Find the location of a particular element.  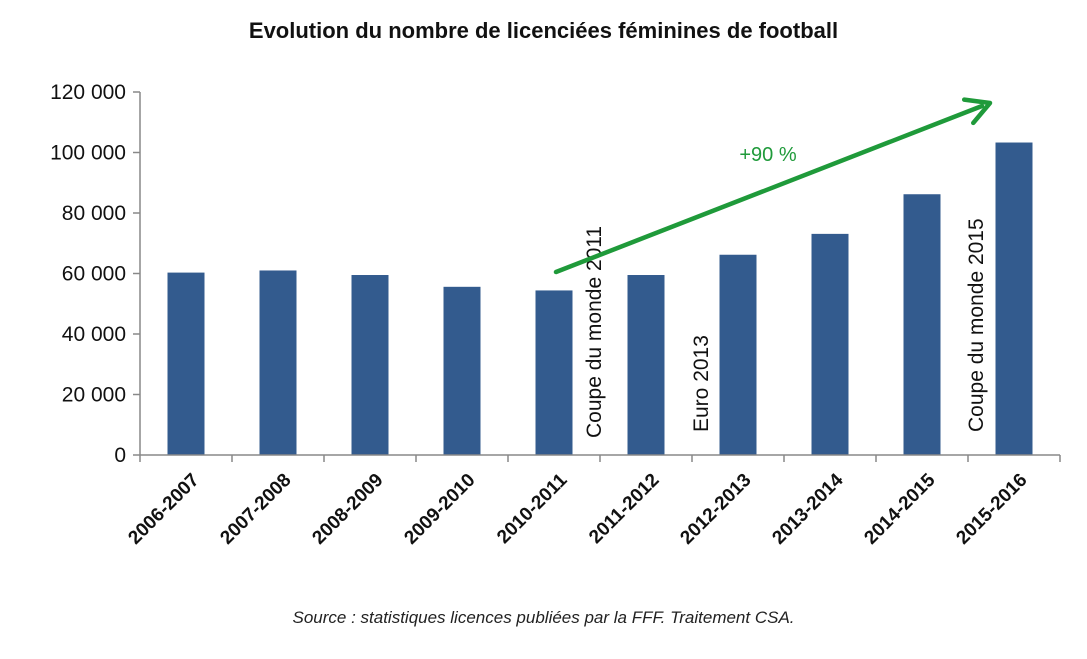

y-tick-label: 40 000 is located at coordinates (94, 334).